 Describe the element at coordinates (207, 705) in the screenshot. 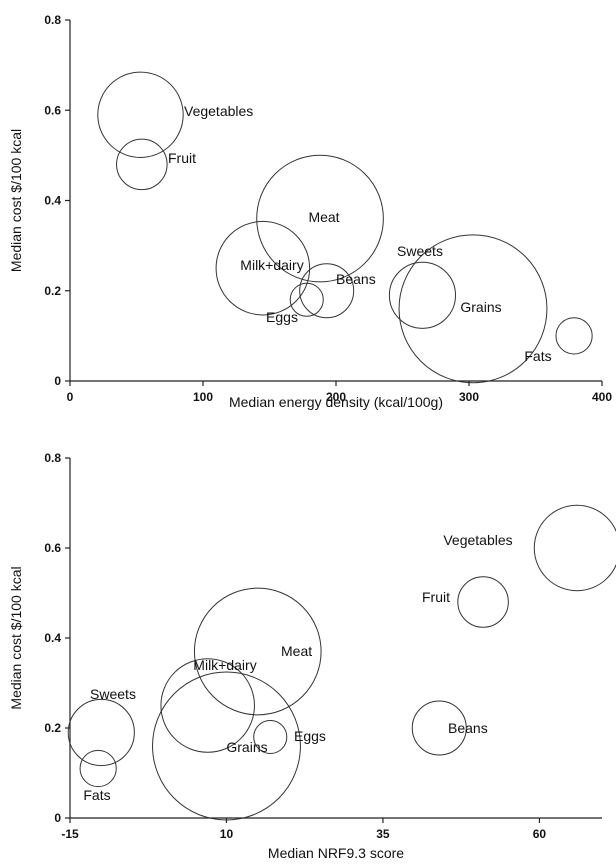

I see `chart-2-bubble-milk-dairy` at that location.